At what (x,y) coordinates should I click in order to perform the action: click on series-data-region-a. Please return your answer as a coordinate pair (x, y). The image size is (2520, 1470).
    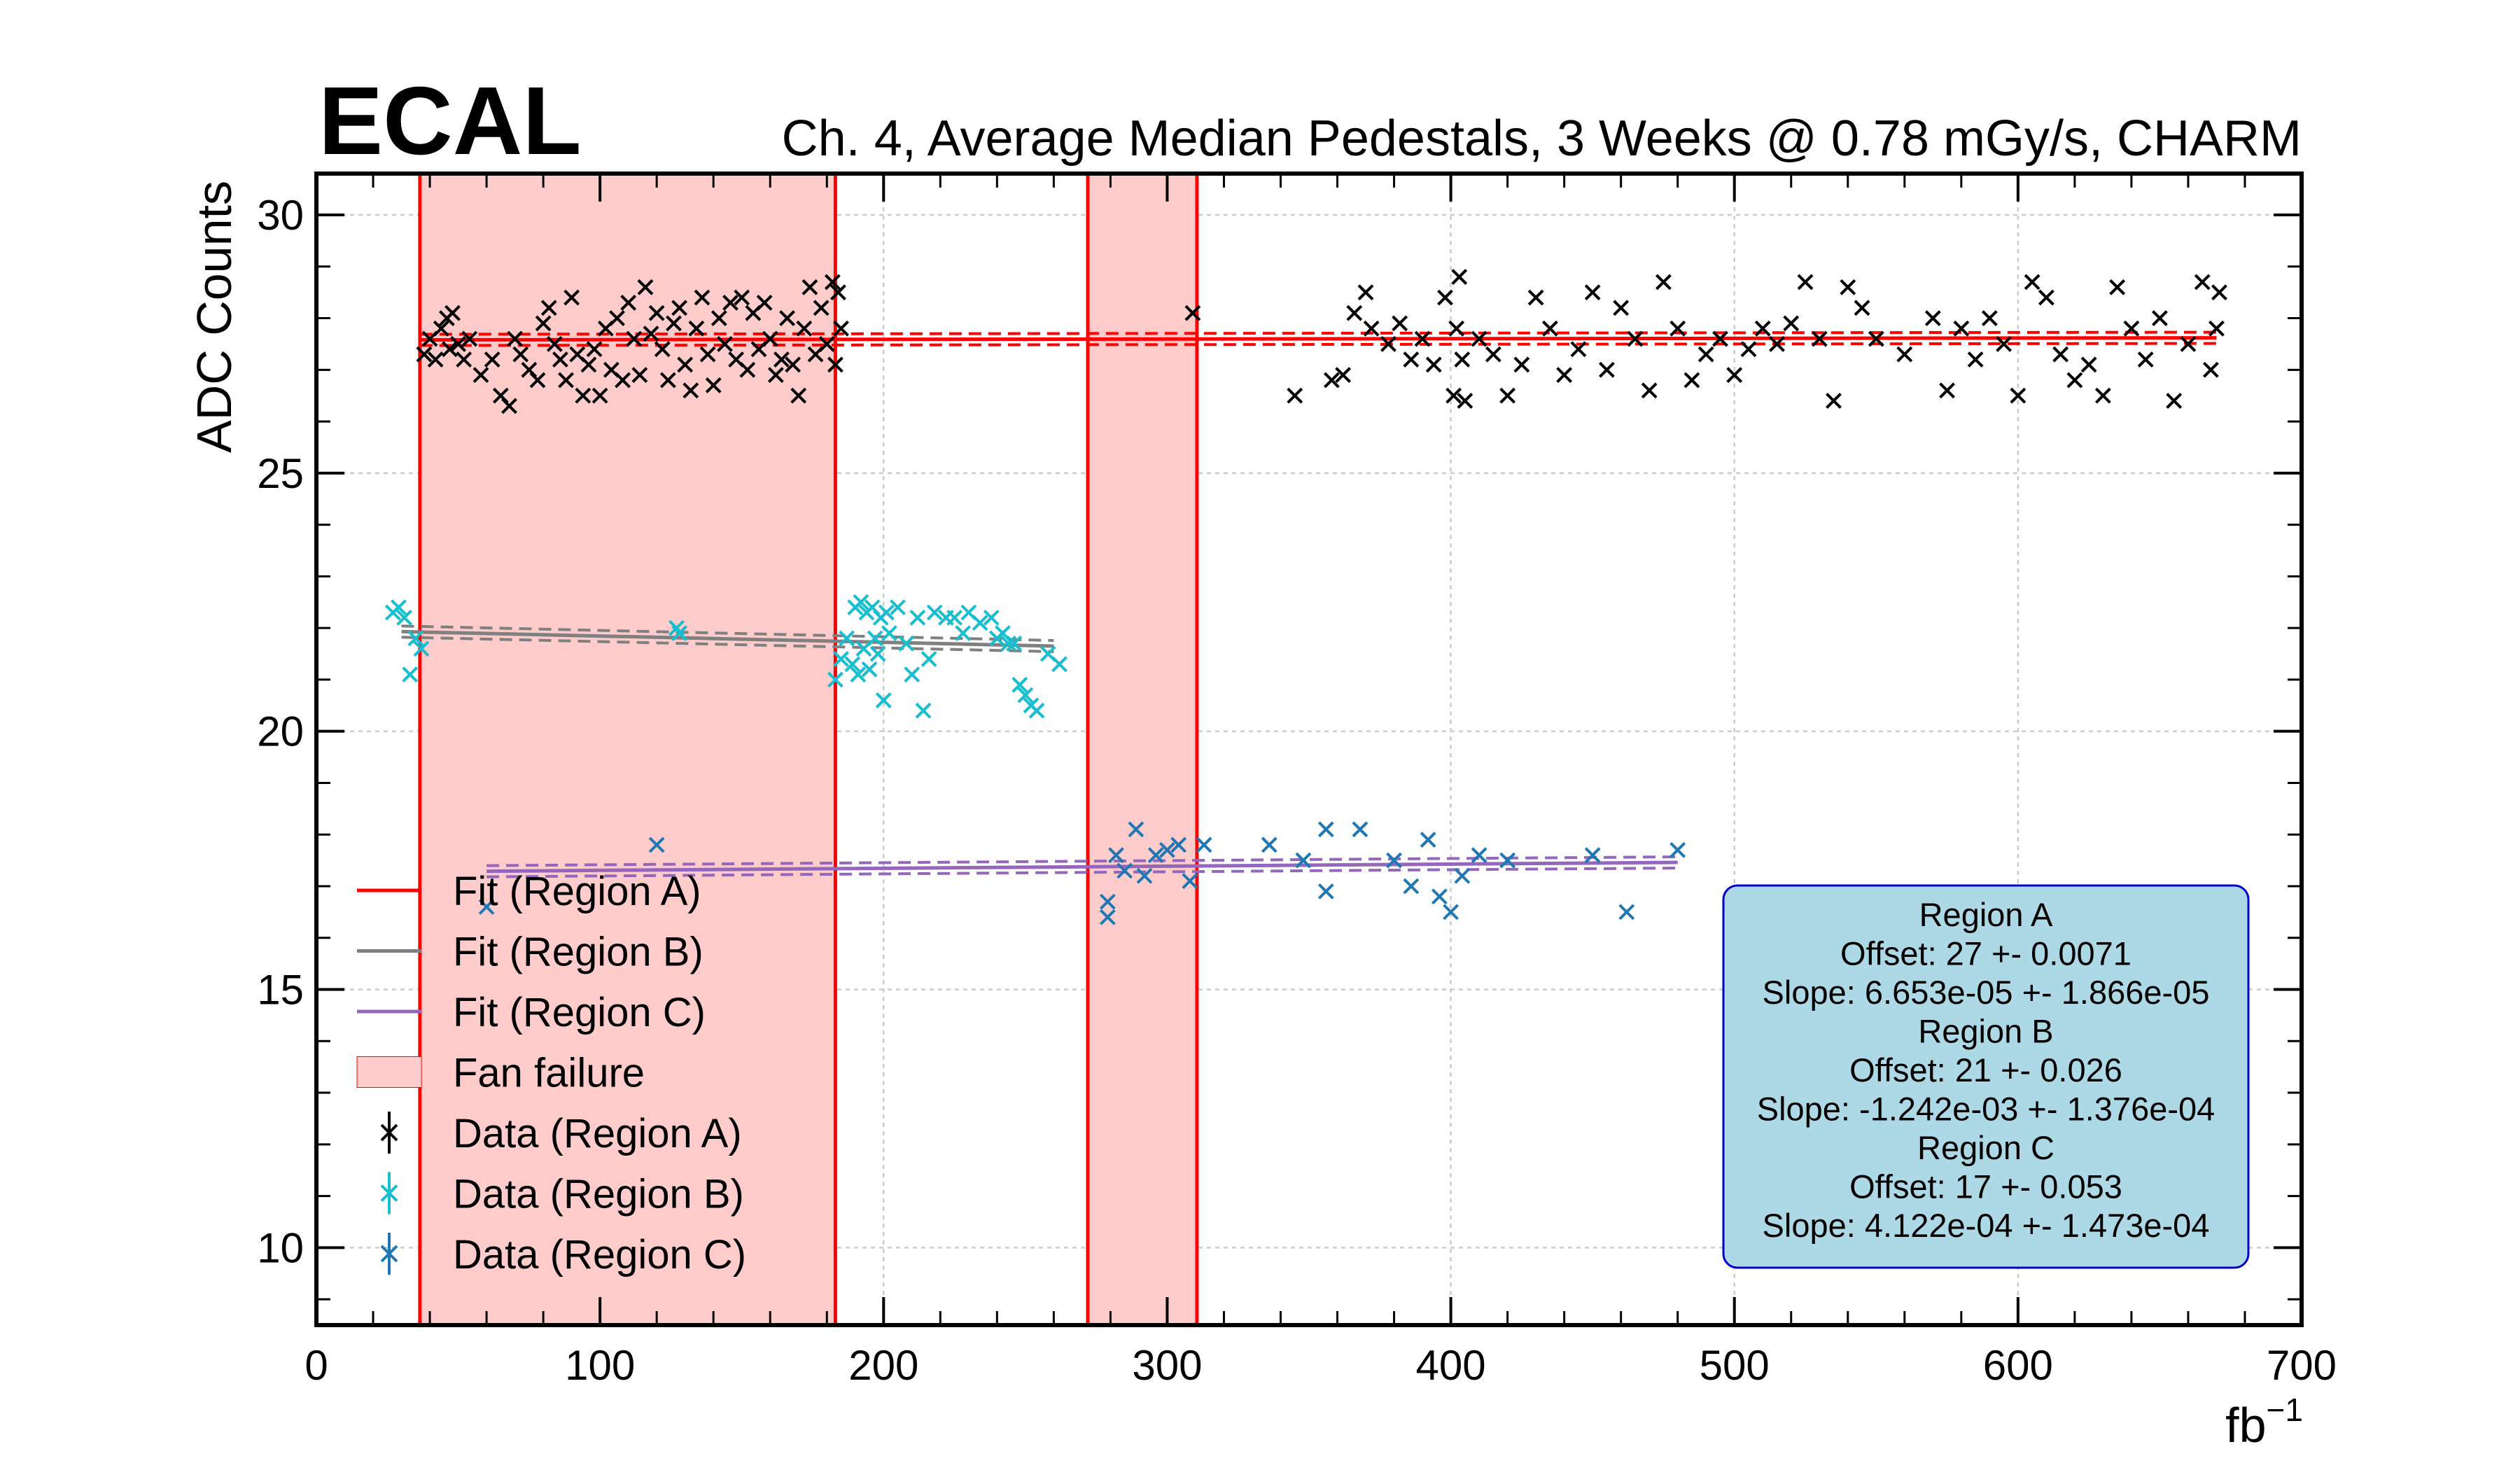
    Looking at the image, I should click on (1321, 341).